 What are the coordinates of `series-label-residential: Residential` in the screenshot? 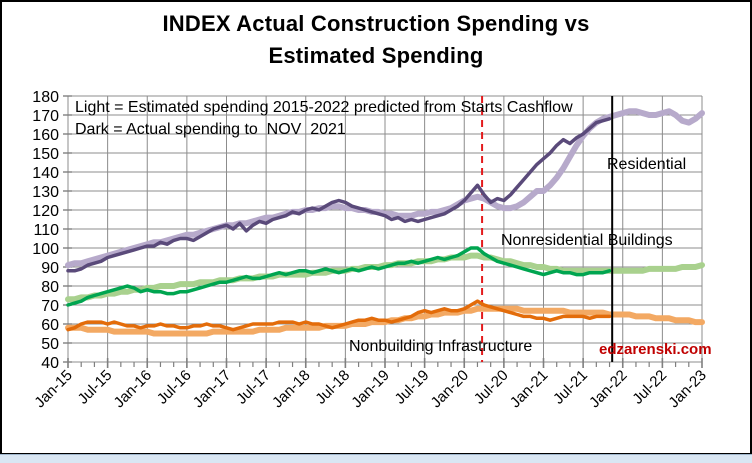 It's located at (647, 164).